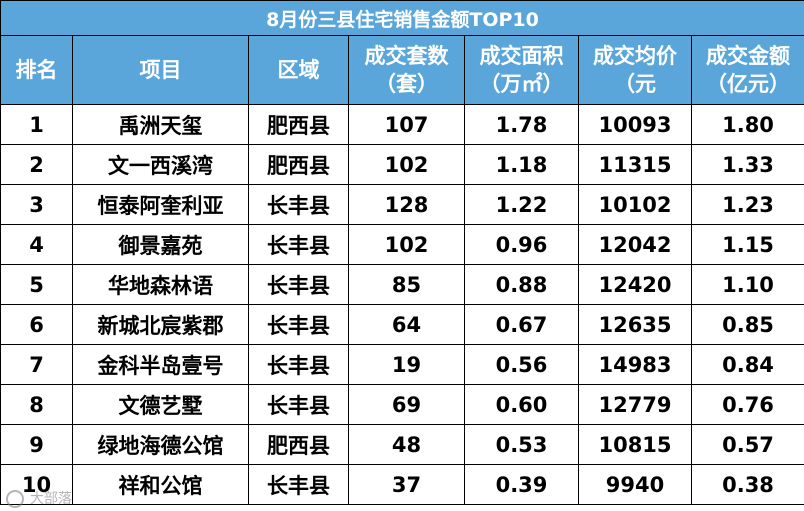  I want to click on header-row: 排名 项目 区域 成交套数 （套） 成交面积 （万㎡） 成交均价 （元 成交金额 （亿元）, so click(402, 70).